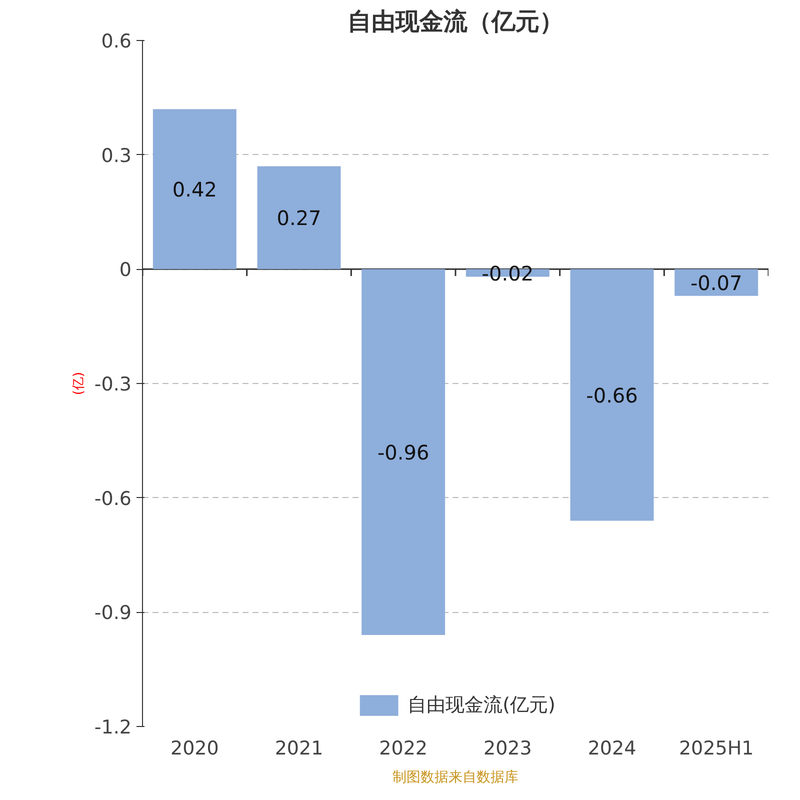 Image resolution: width=800 pixels, height=800 pixels. I want to click on x-tick-label: 2022, so click(403, 749).